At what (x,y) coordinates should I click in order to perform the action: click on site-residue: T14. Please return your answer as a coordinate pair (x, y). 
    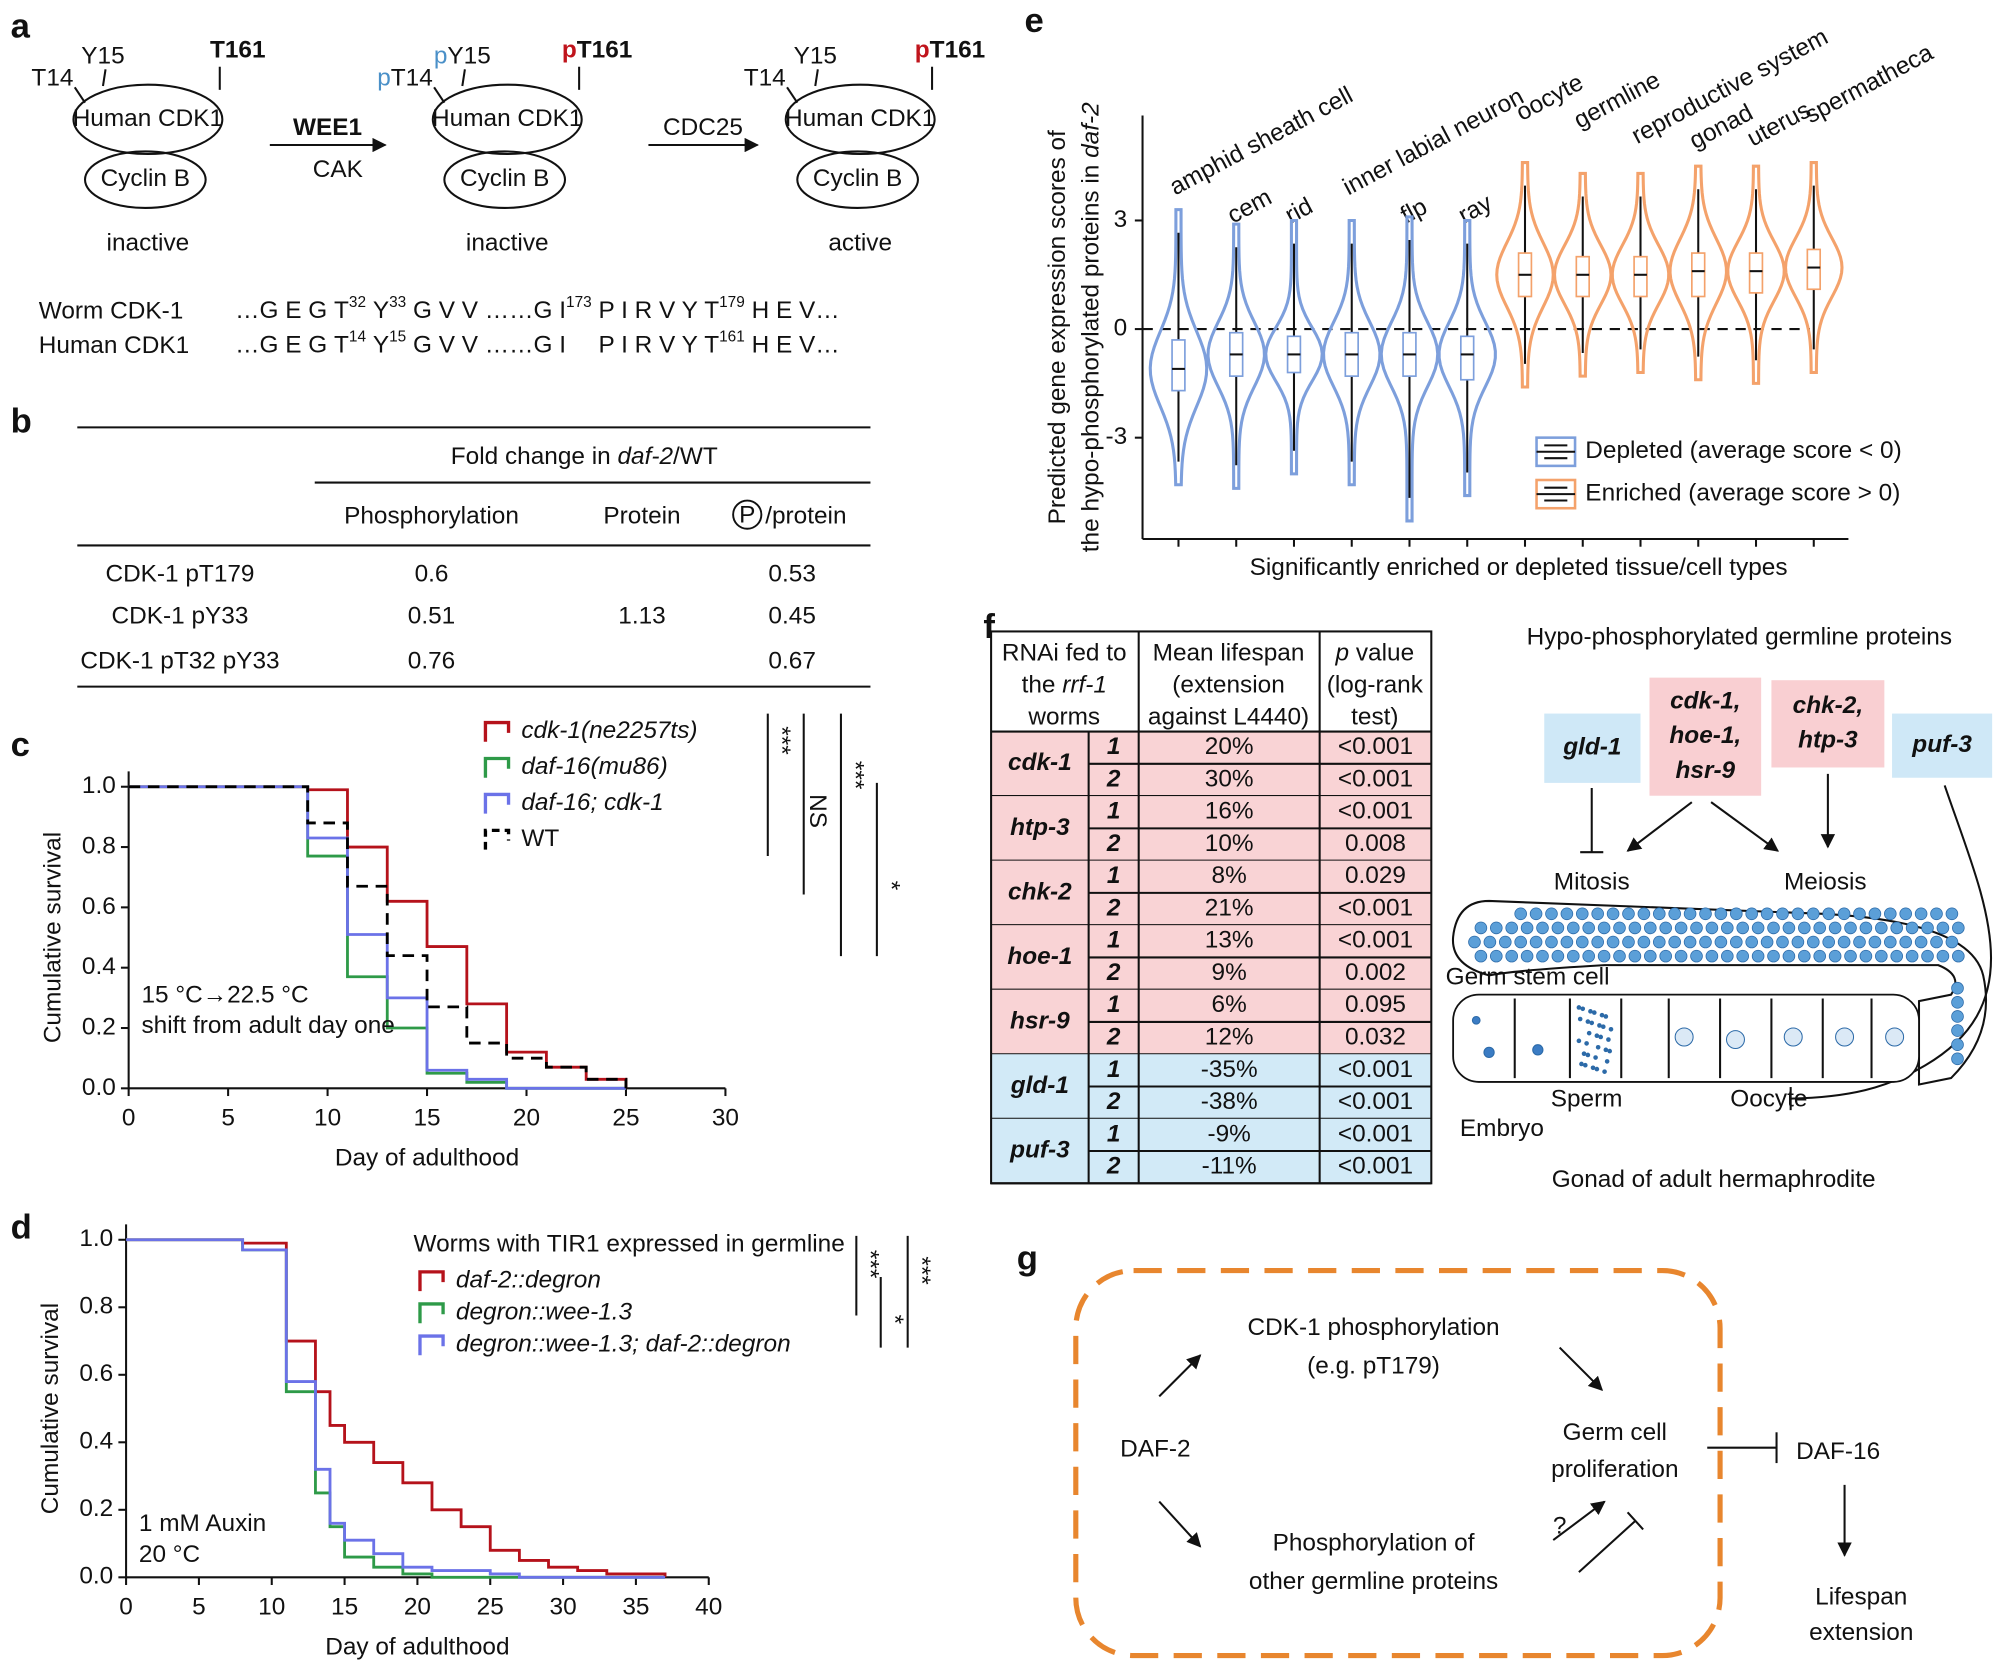
    Looking at the image, I should click on (765, 78).